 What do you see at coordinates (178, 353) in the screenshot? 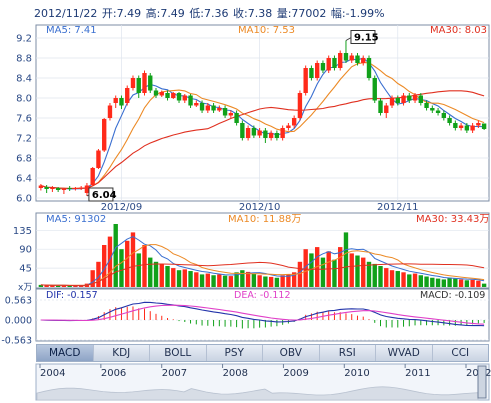
I see `tab-boll: BOLL` at bounding box center [178, 353].